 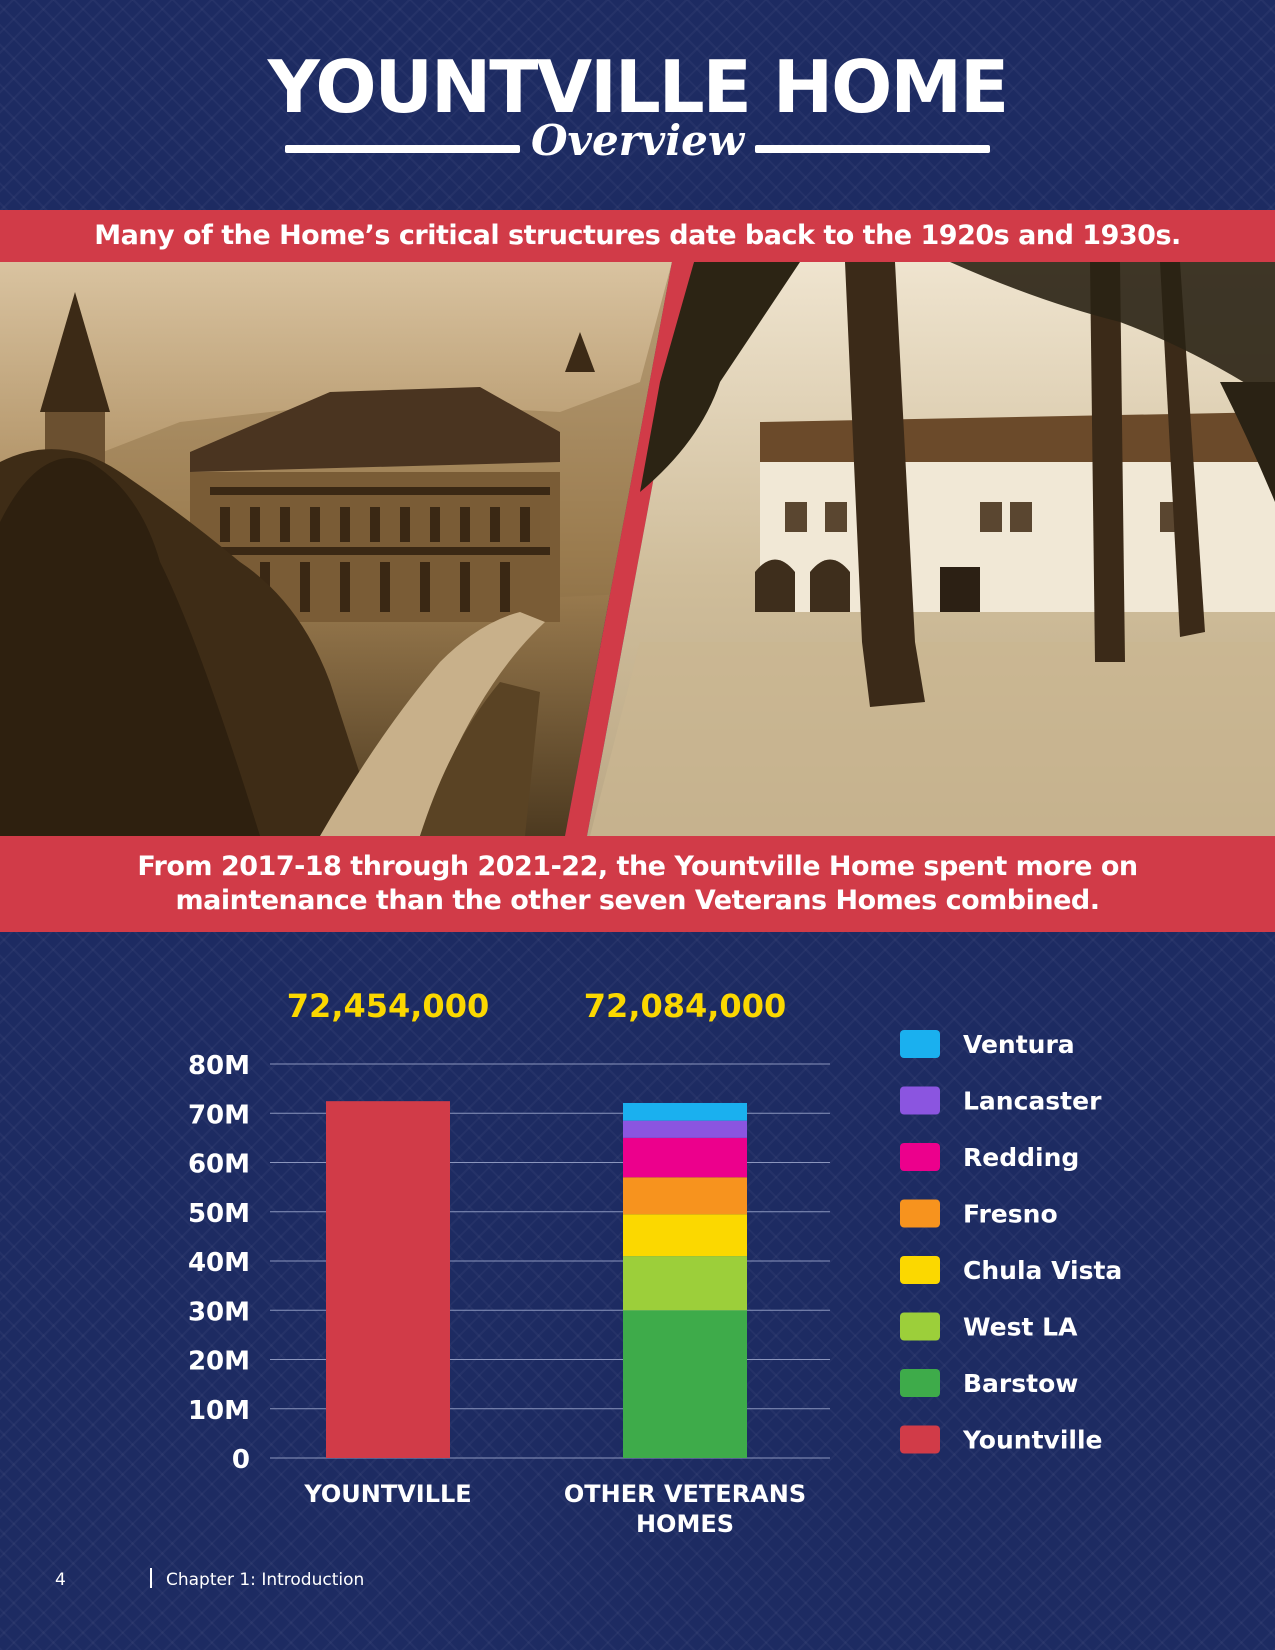 I want to click on x-category-label: HOMES, so click(x=685, y=1524).